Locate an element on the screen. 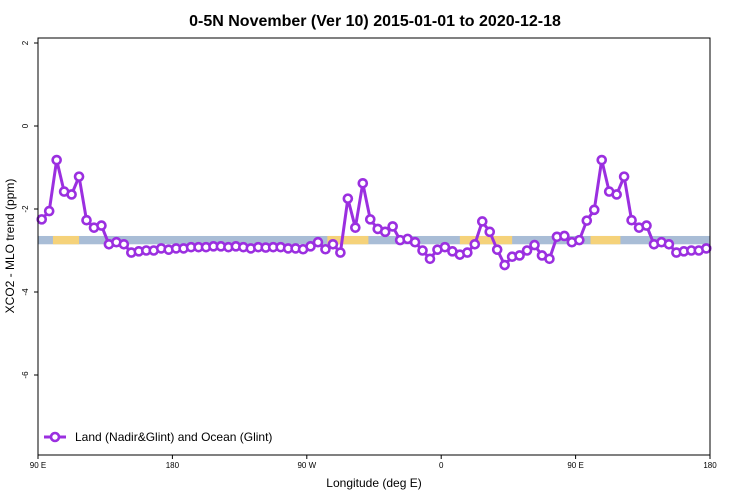 This screenshot has height=500, width=750. x-tick-label: 0 is located at coordinates (441, 465).